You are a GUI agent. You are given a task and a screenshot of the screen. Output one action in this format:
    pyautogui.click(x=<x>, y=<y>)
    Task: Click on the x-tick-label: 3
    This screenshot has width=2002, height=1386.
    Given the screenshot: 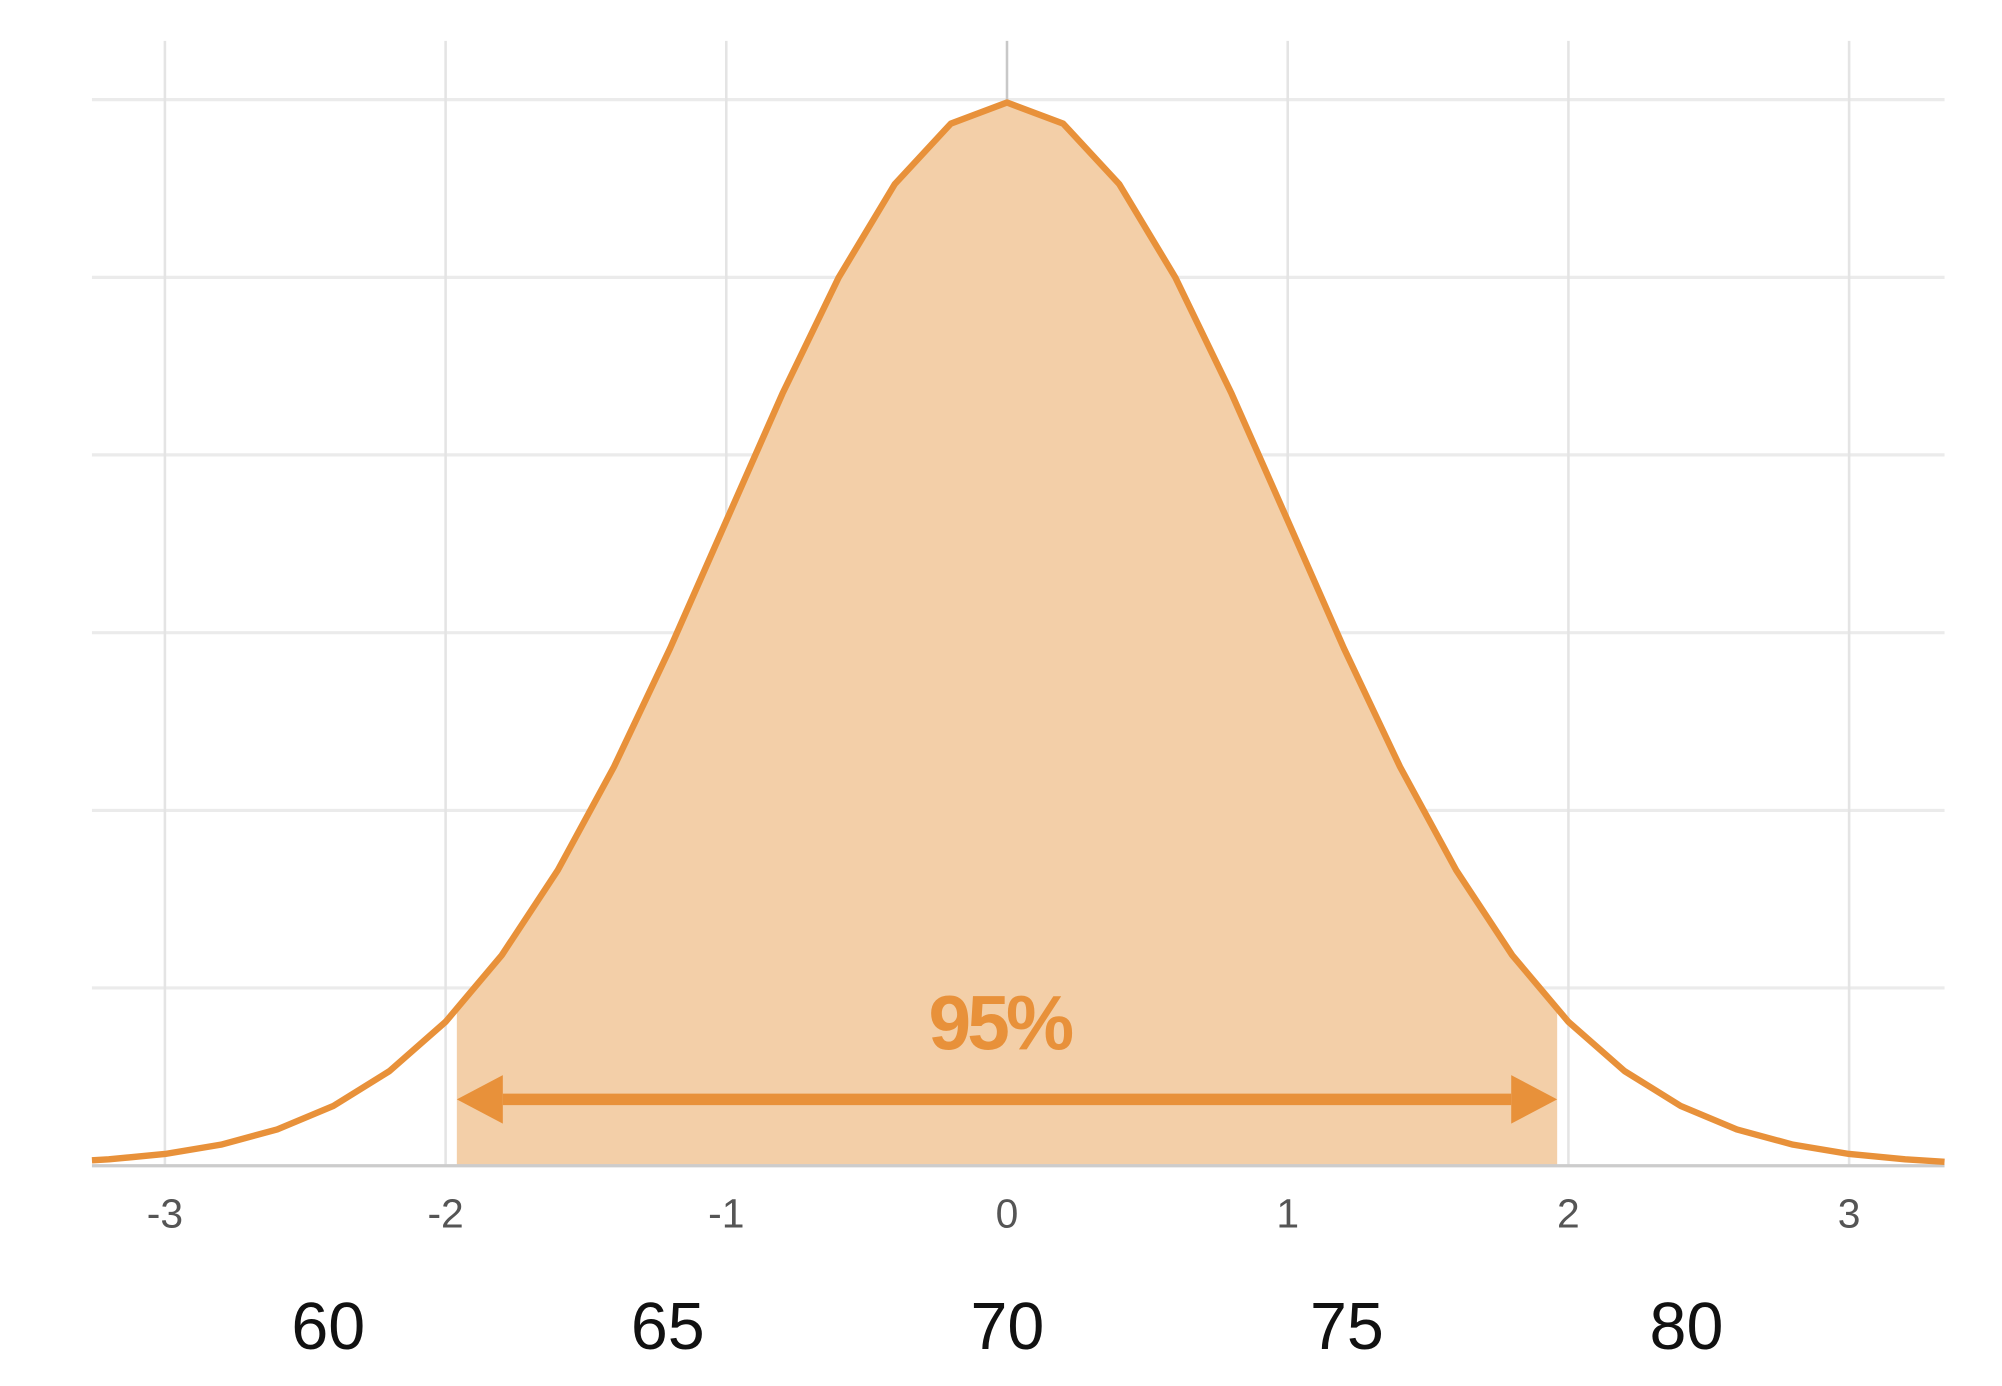 What is the action you would take?
    pyautogui.click(x=1849, y=1214)
    